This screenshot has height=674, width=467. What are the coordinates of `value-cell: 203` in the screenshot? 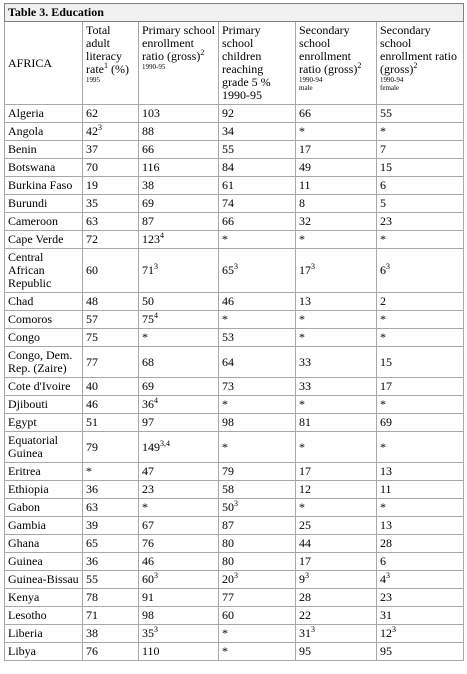 It's located at (257, 579).